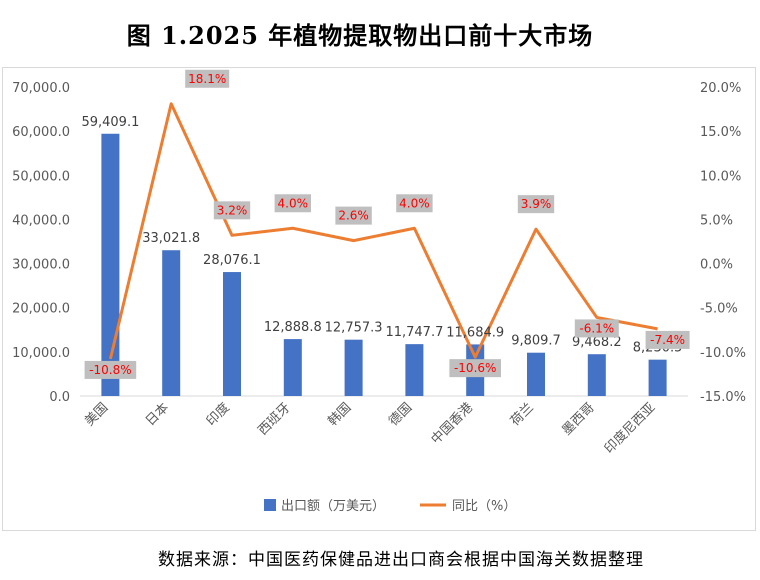 Image resolution: width=760 pixels, height=580 pixels. Describe the element at coordinates (720, 88) in the screenshot. I see `right-tick-label: 20.0%` at that location.